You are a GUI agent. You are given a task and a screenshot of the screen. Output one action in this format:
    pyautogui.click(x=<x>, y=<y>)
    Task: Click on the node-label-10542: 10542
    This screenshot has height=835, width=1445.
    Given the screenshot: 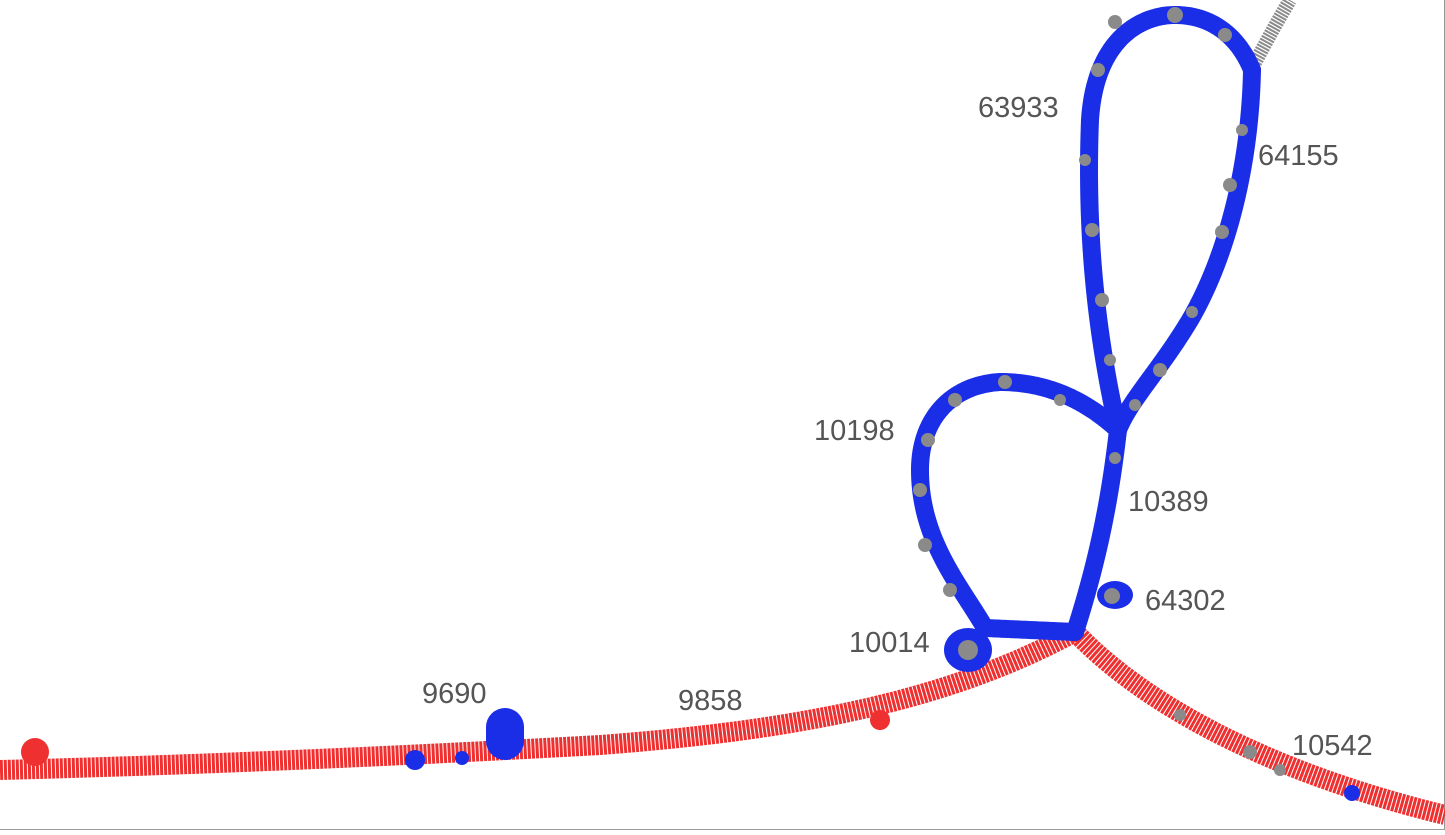 What is the action you would take?
    pyautogui.click(x=1332, y=746)
    